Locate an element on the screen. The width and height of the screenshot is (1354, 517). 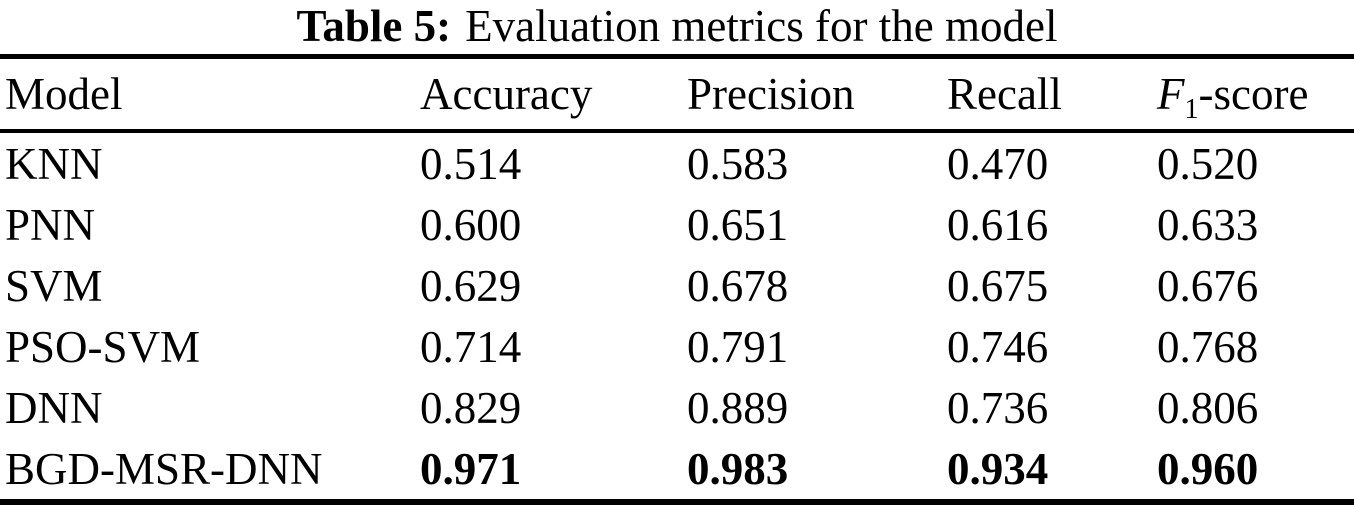
model-name-cell: PSO-SVM is located at coordinates (103, 346).